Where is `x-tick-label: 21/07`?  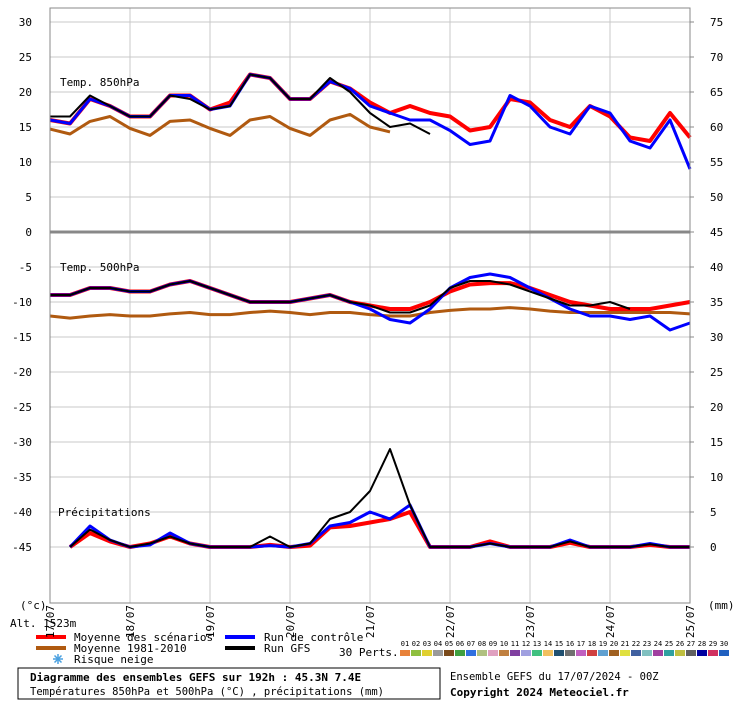 x-tick-label: 21/07 is located at coordinates (370, 621).